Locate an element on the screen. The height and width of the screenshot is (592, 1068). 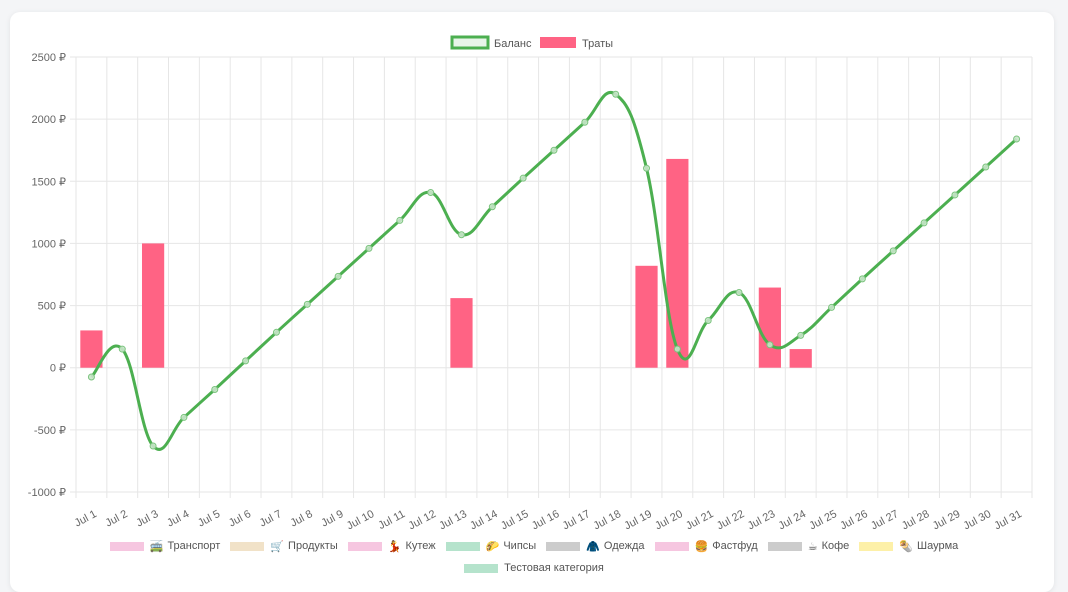
x-tick-label: Jul 26 is located at coordinates (854, 520).